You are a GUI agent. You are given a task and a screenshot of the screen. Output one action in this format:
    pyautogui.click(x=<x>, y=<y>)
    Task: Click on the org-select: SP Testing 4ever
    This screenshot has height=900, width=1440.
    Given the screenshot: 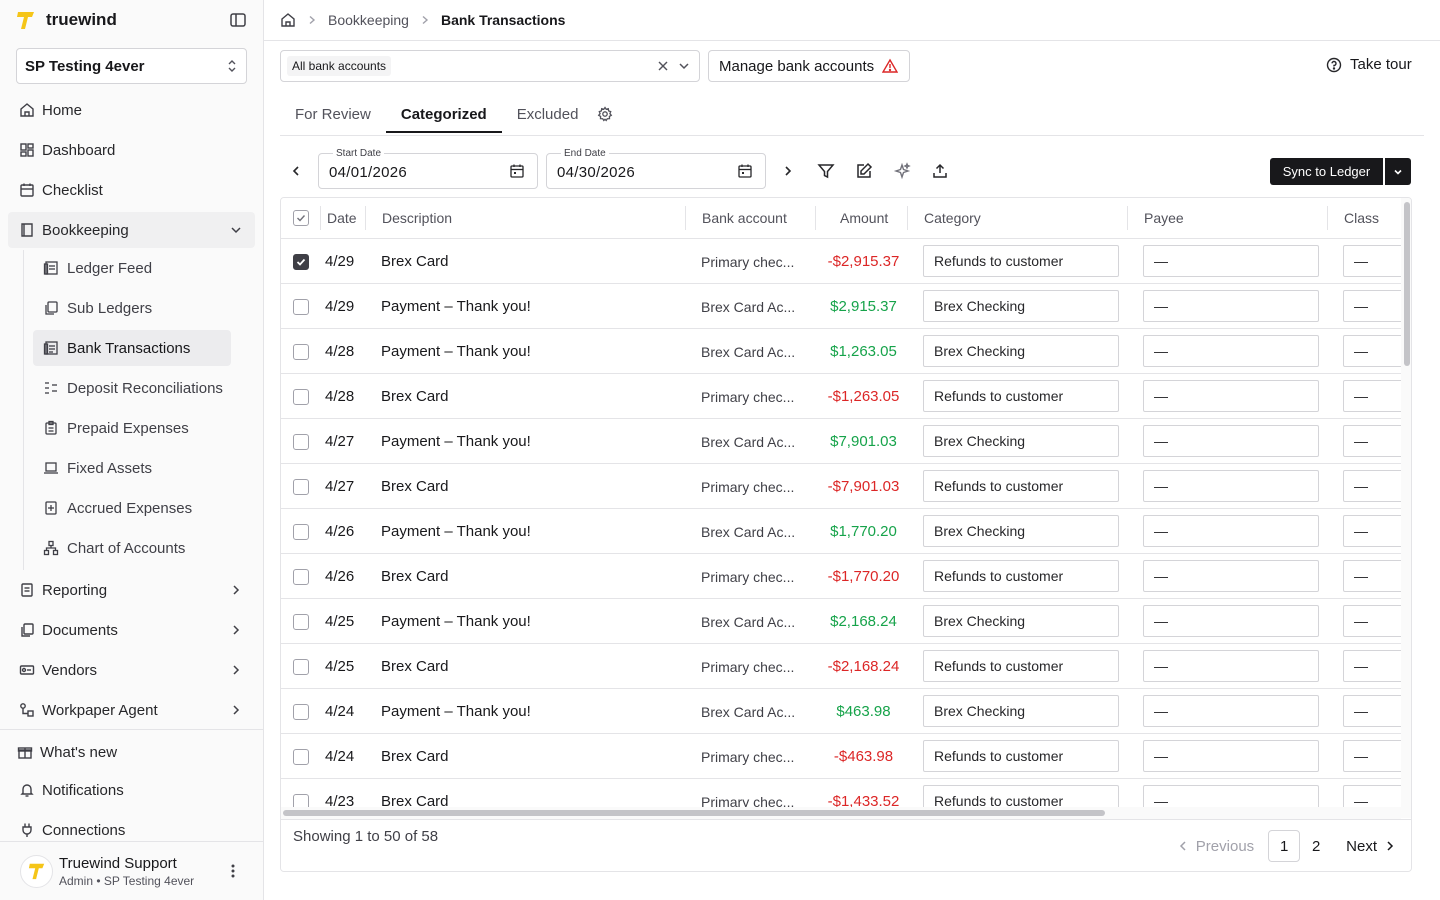 What is the action you would take?
    pyautogui.click(x=131, y=66)
    